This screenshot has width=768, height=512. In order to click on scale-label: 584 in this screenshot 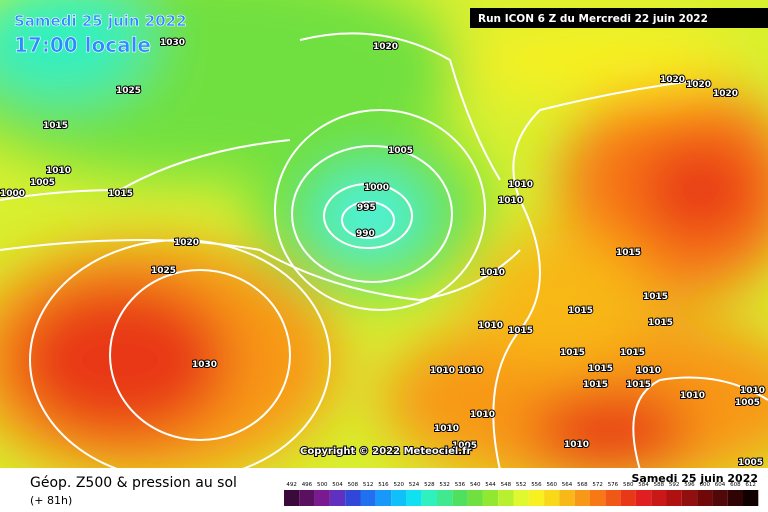, I will do `click(643, 485)`.